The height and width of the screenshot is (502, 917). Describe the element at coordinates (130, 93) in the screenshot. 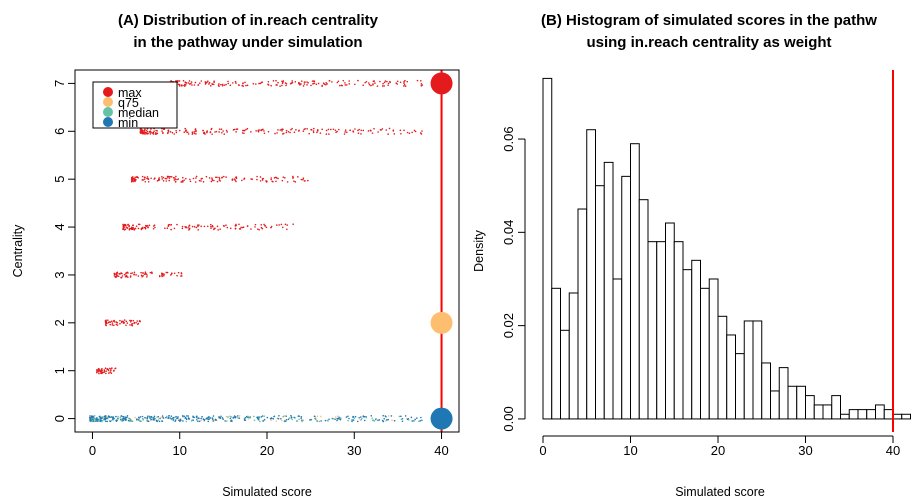

I see `legend-max-label: max` at that location.